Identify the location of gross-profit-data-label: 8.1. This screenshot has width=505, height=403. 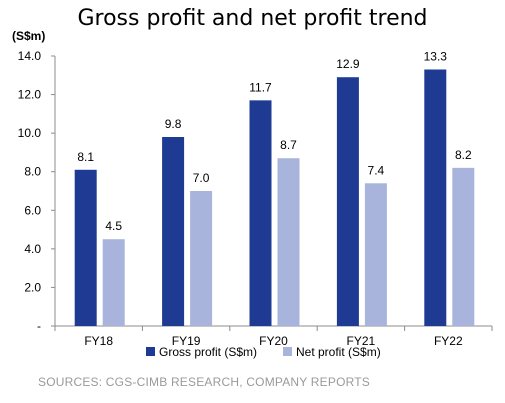
(85, 157).